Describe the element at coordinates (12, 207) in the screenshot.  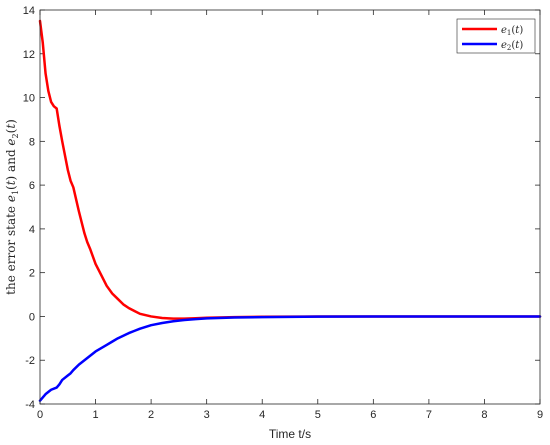
I see `y-axis-label: the error state e1(t) and e2(t)` at that location.